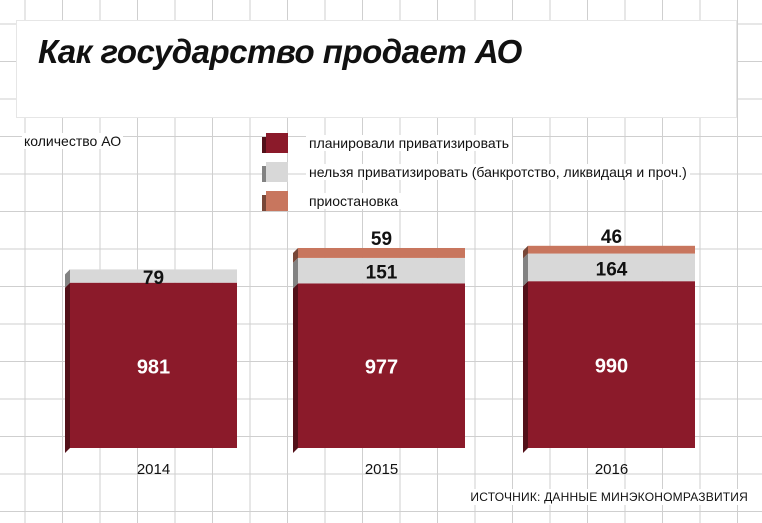 The image size is (762, 523). Describe the element at coordinates (409, 142) in the screenshot. I see `legend-label-planned: планировали приватизировать` at that location.